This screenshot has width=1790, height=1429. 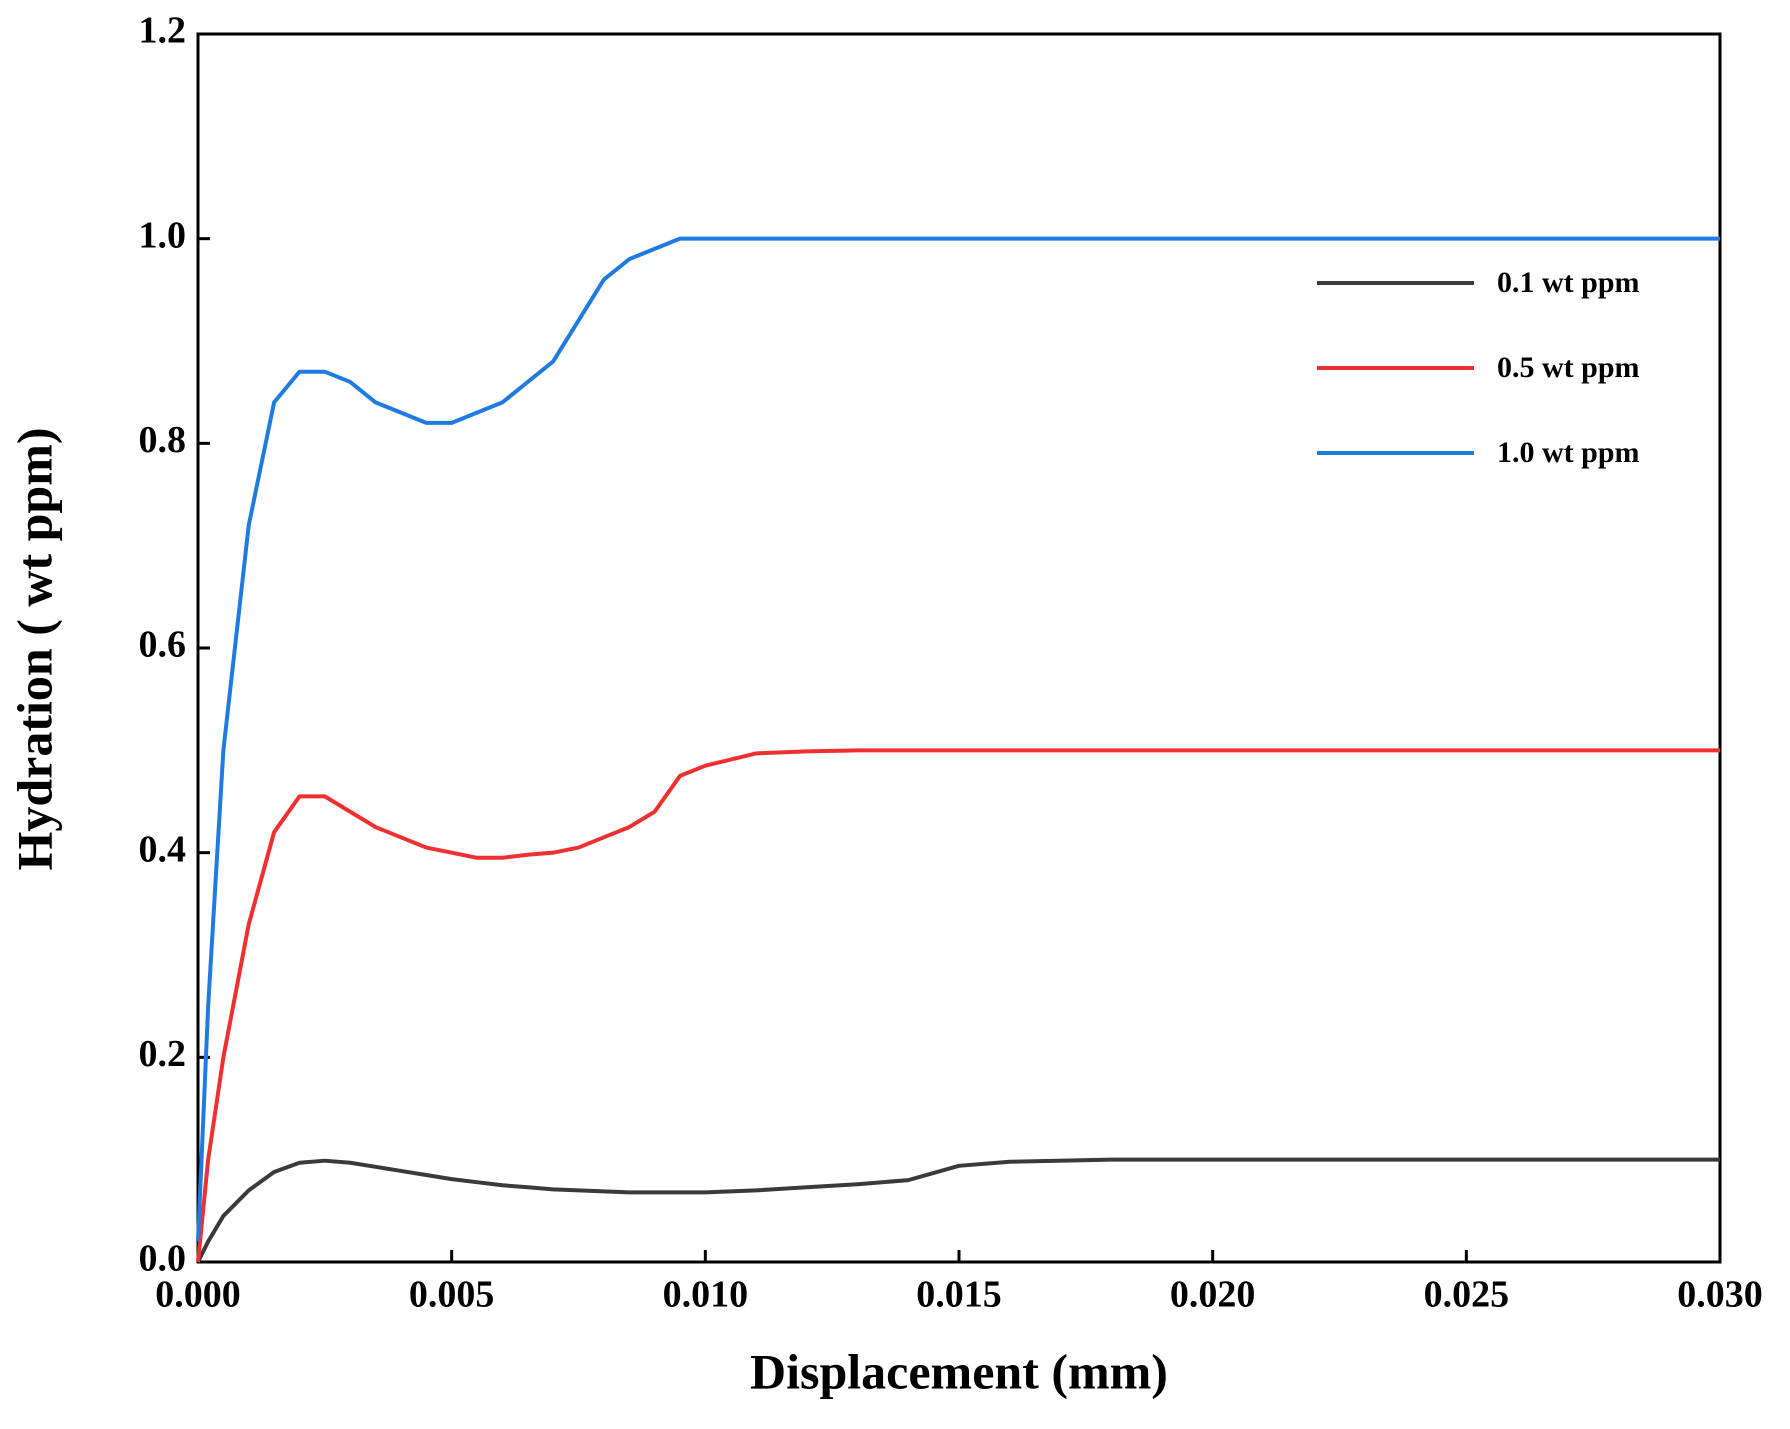 What do you see at coordinates (163, 31) in the screenshot?
I see `y-tick-label: 1.2` at bounding box center [163, 31].